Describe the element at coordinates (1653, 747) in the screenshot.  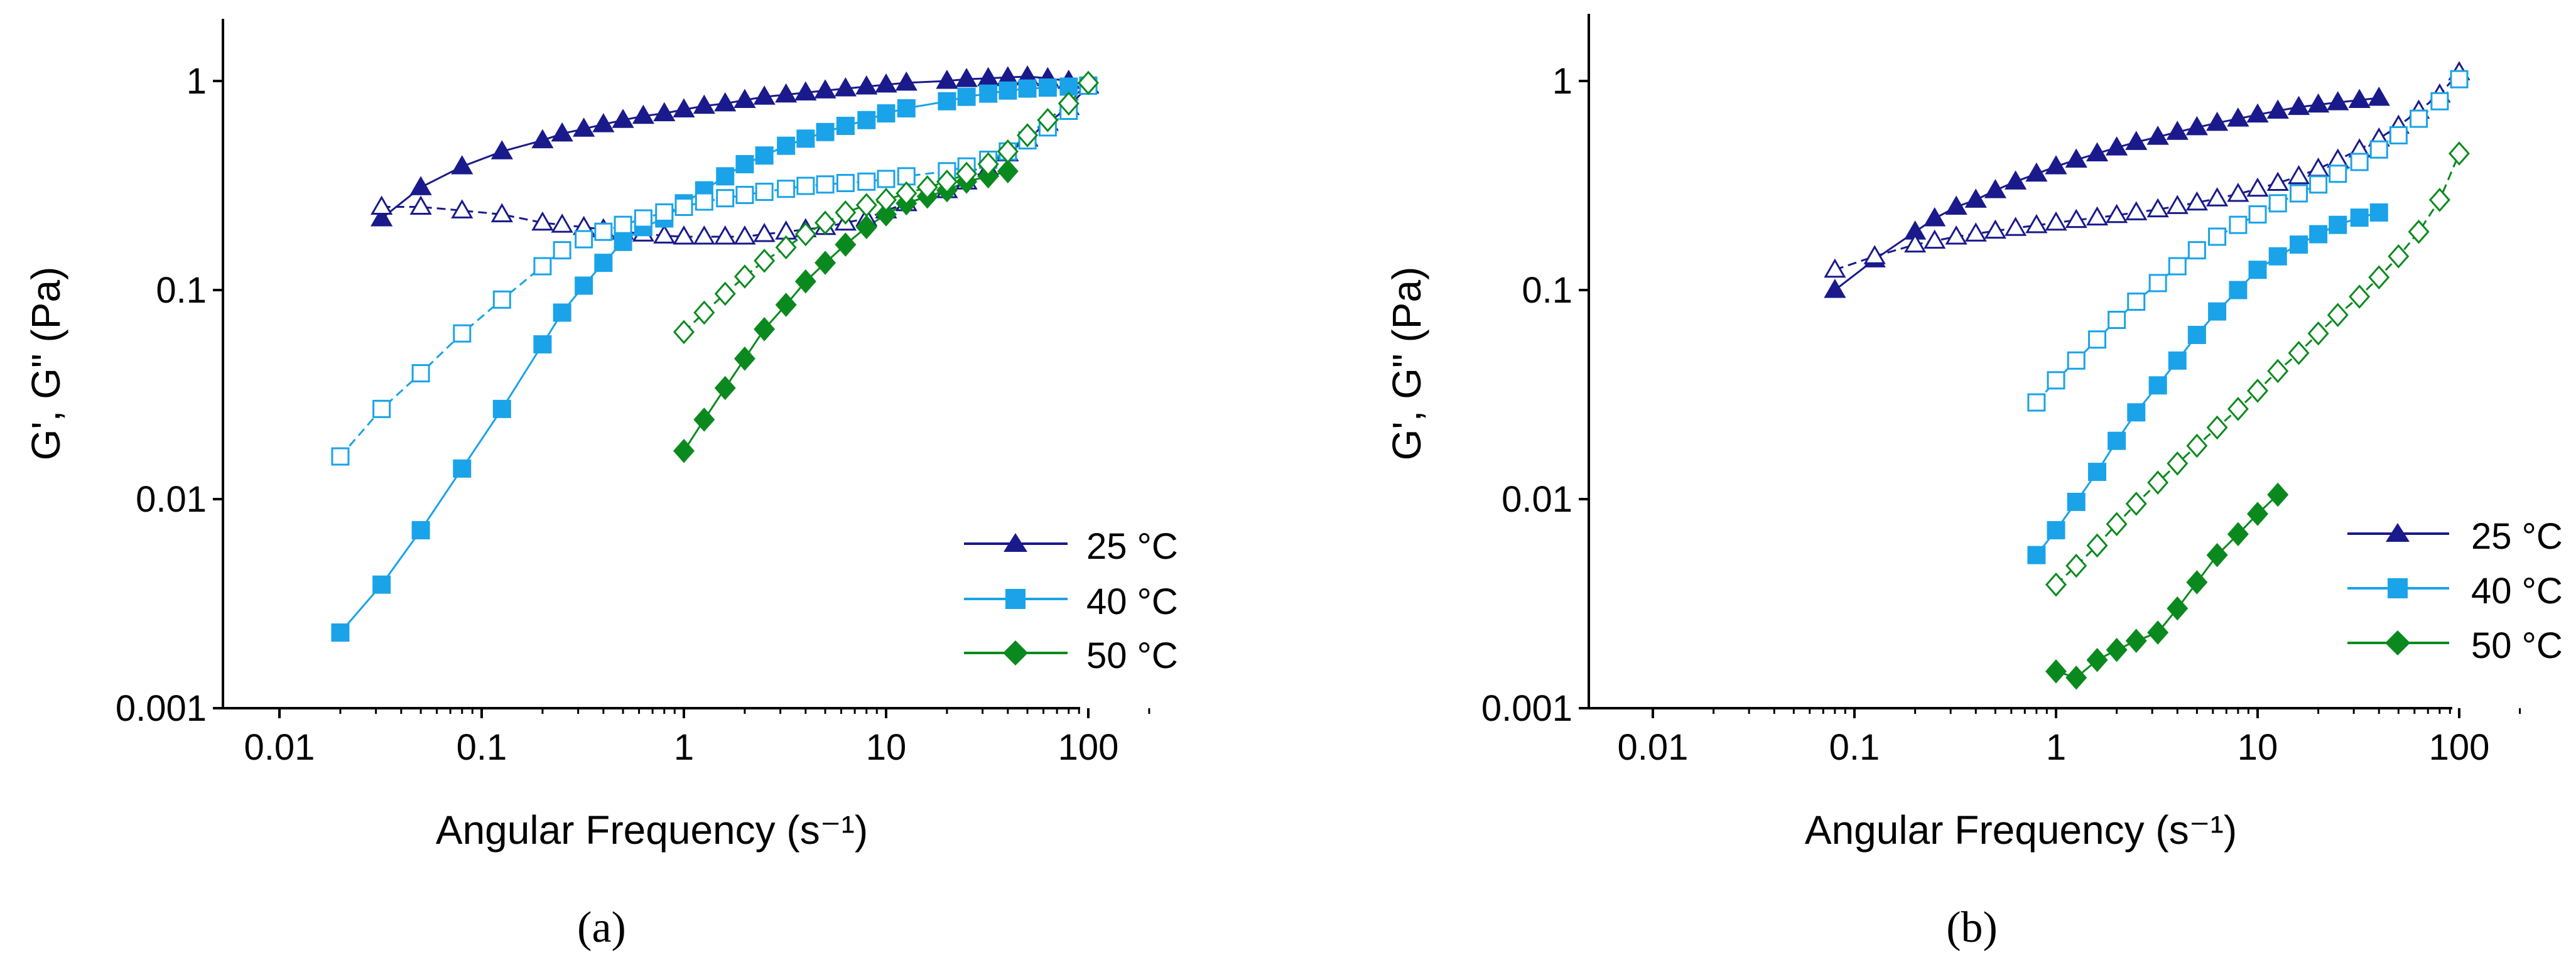
I see `x-tick-label: 0.01` at that location.